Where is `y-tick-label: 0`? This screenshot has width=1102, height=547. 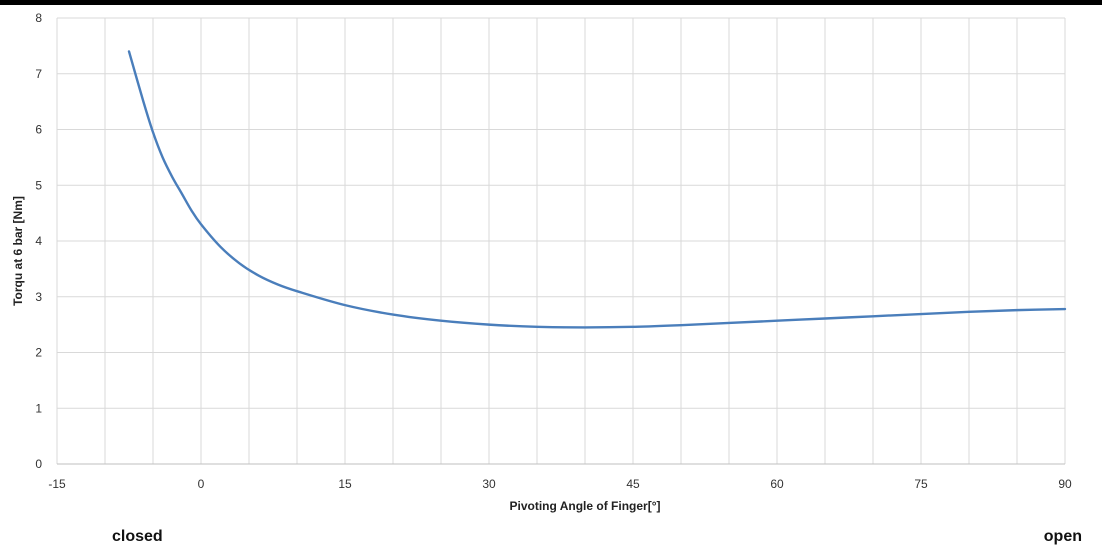
y-tick-label: 0 is located at coordinates (38, 464).